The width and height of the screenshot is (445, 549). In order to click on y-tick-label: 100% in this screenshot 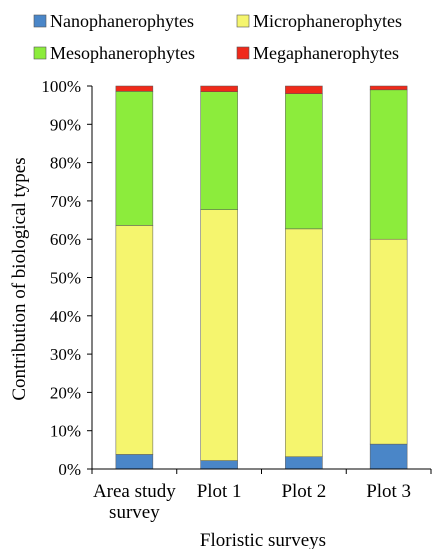, I will do `click(61, 86)`.